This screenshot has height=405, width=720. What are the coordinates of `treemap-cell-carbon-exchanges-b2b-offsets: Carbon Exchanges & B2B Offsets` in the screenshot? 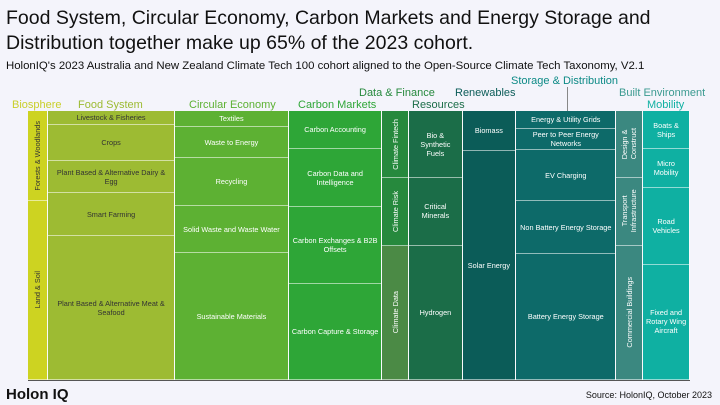 It's located at (335, 245).